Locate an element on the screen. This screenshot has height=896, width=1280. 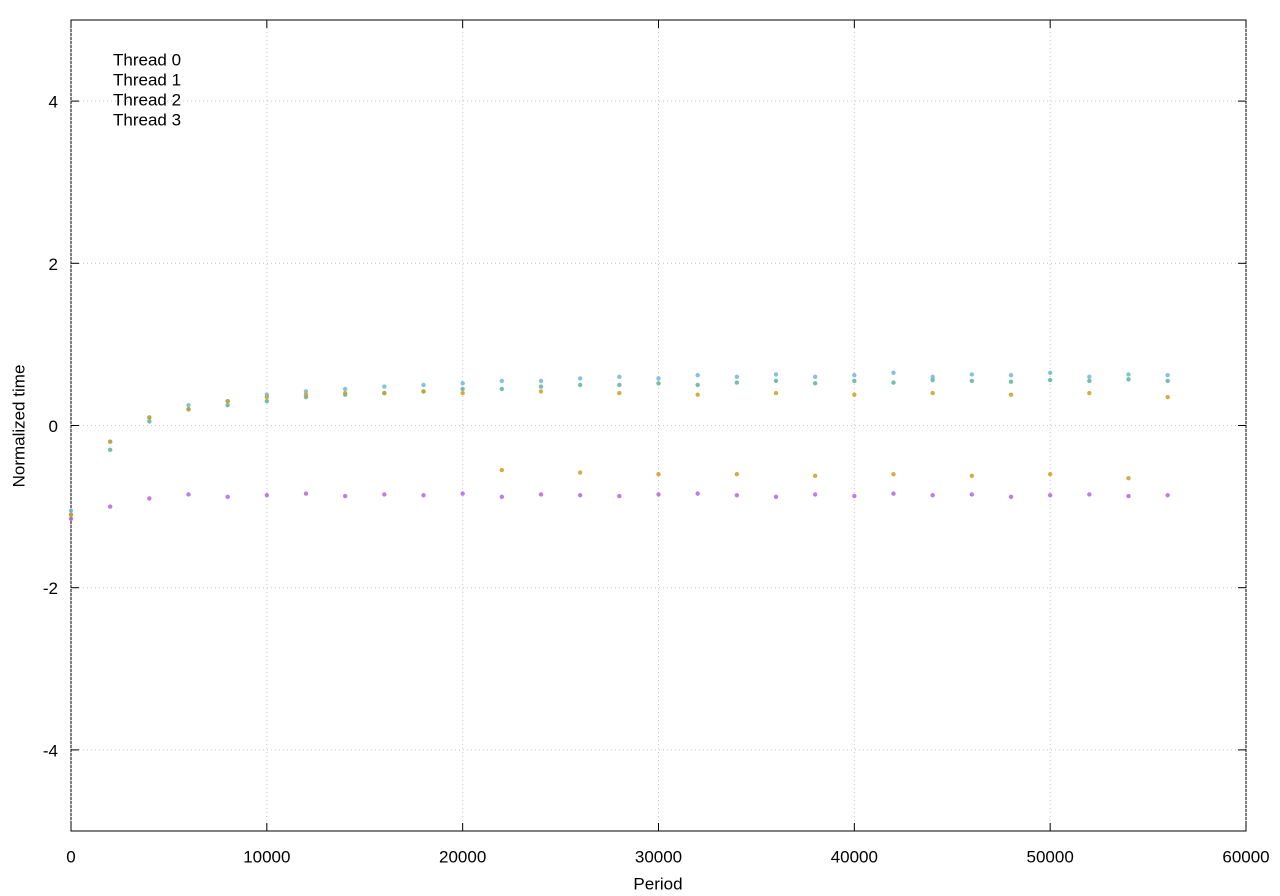
y-tick-label: 0 is located at coordinates (53, 426).